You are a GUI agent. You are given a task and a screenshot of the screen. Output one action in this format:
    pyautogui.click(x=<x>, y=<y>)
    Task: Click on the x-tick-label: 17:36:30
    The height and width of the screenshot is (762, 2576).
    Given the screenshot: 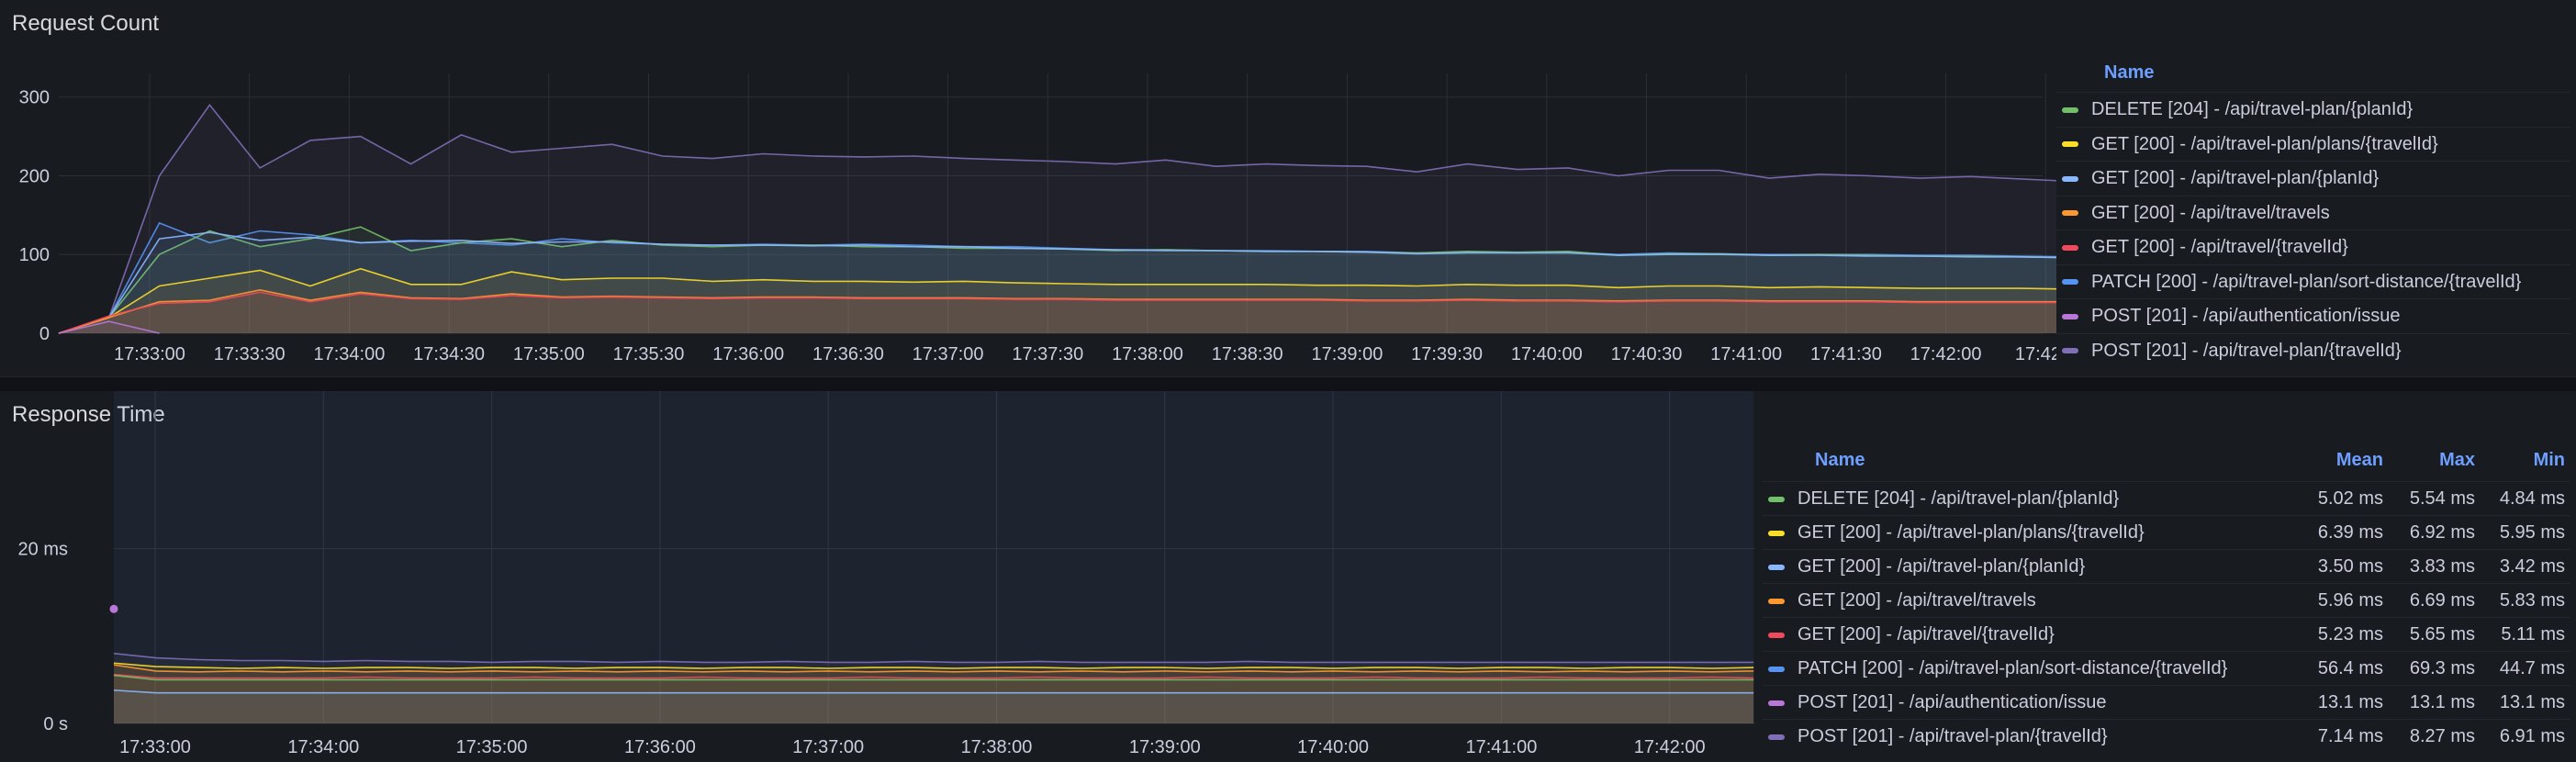 What is the action you would take?
    pyautogui.click(x=848, y=354)
    